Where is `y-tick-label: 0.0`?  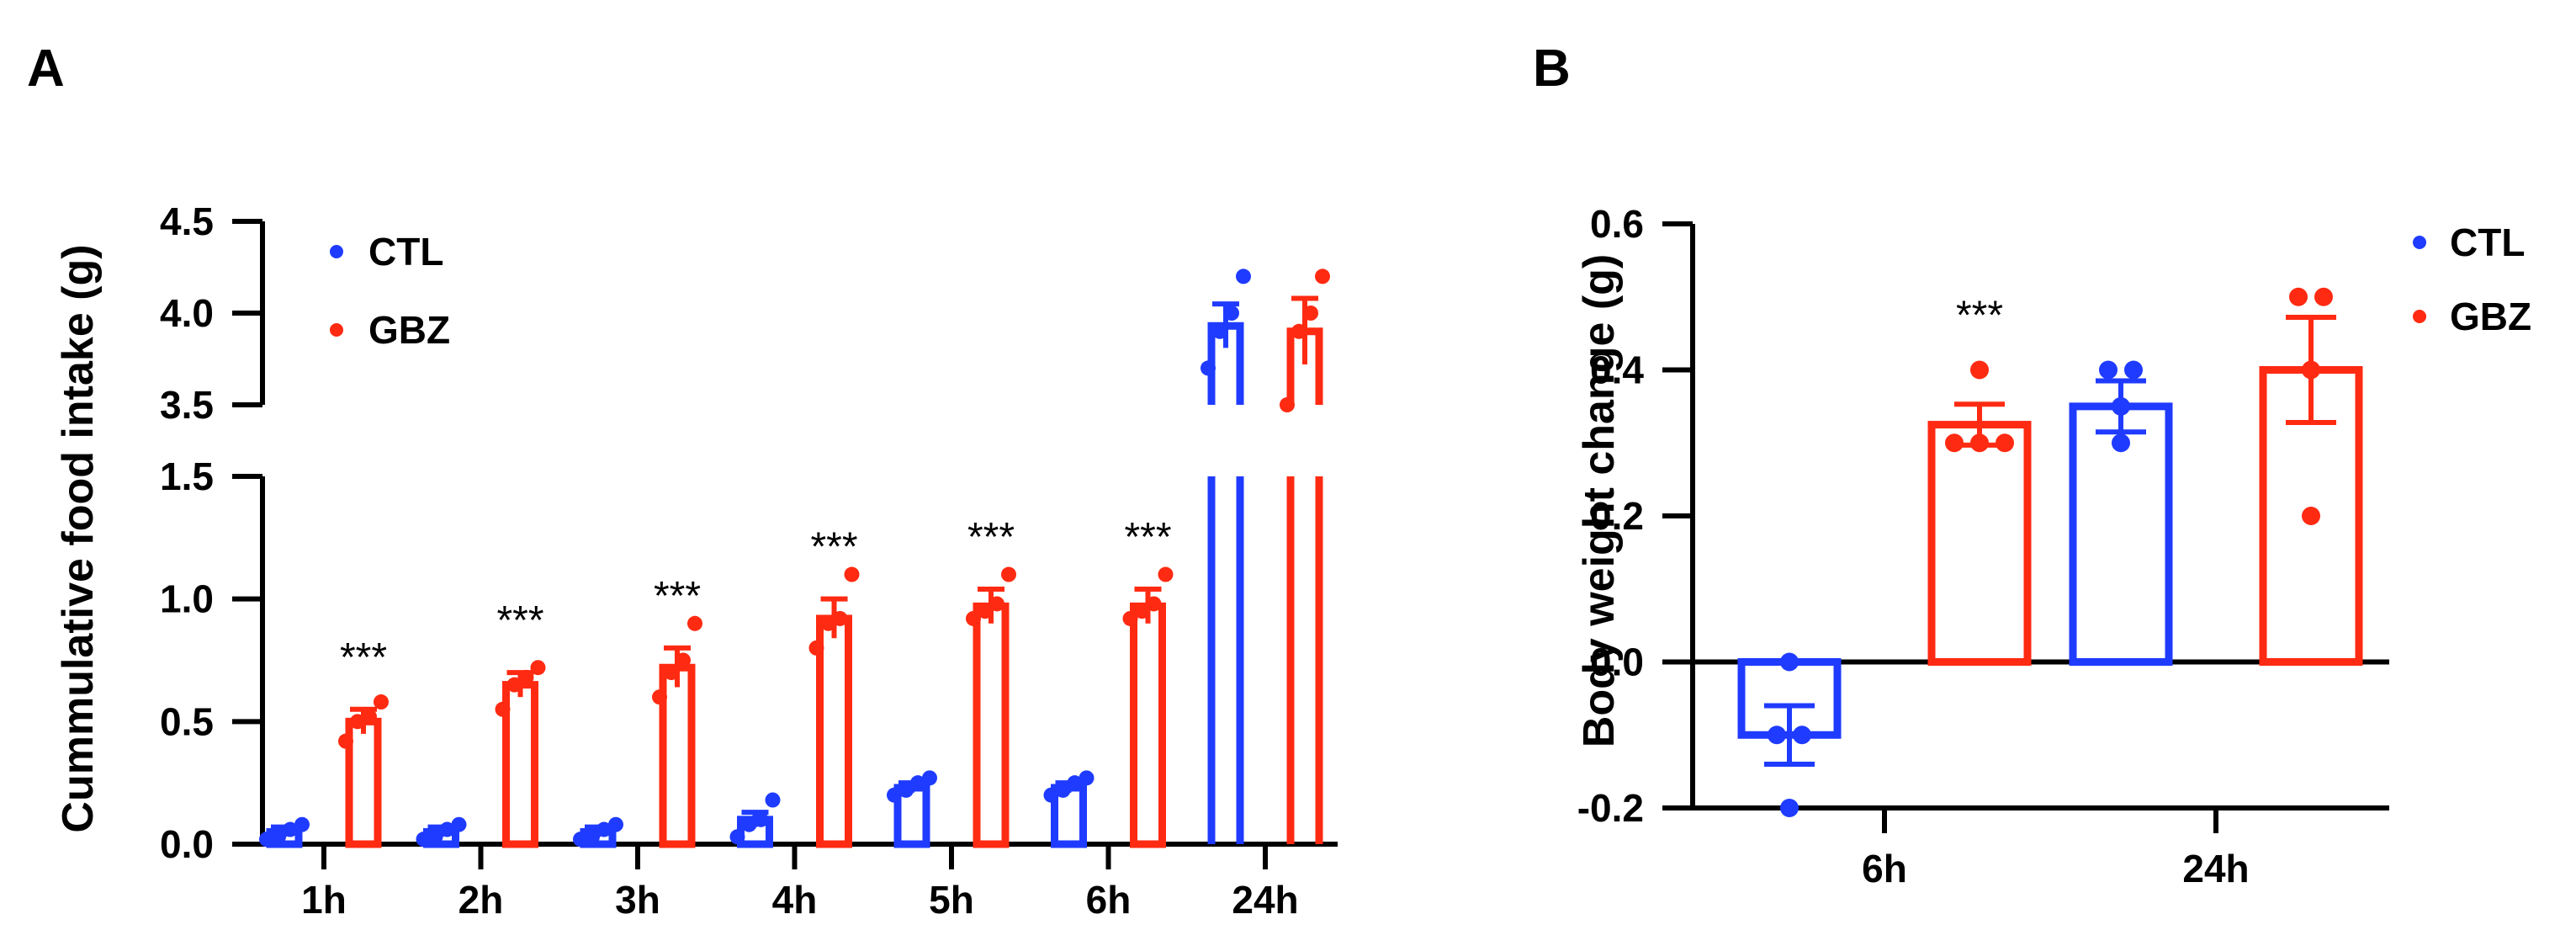 y-tick-label: 0.0 is located at coordinates (1617, 662).